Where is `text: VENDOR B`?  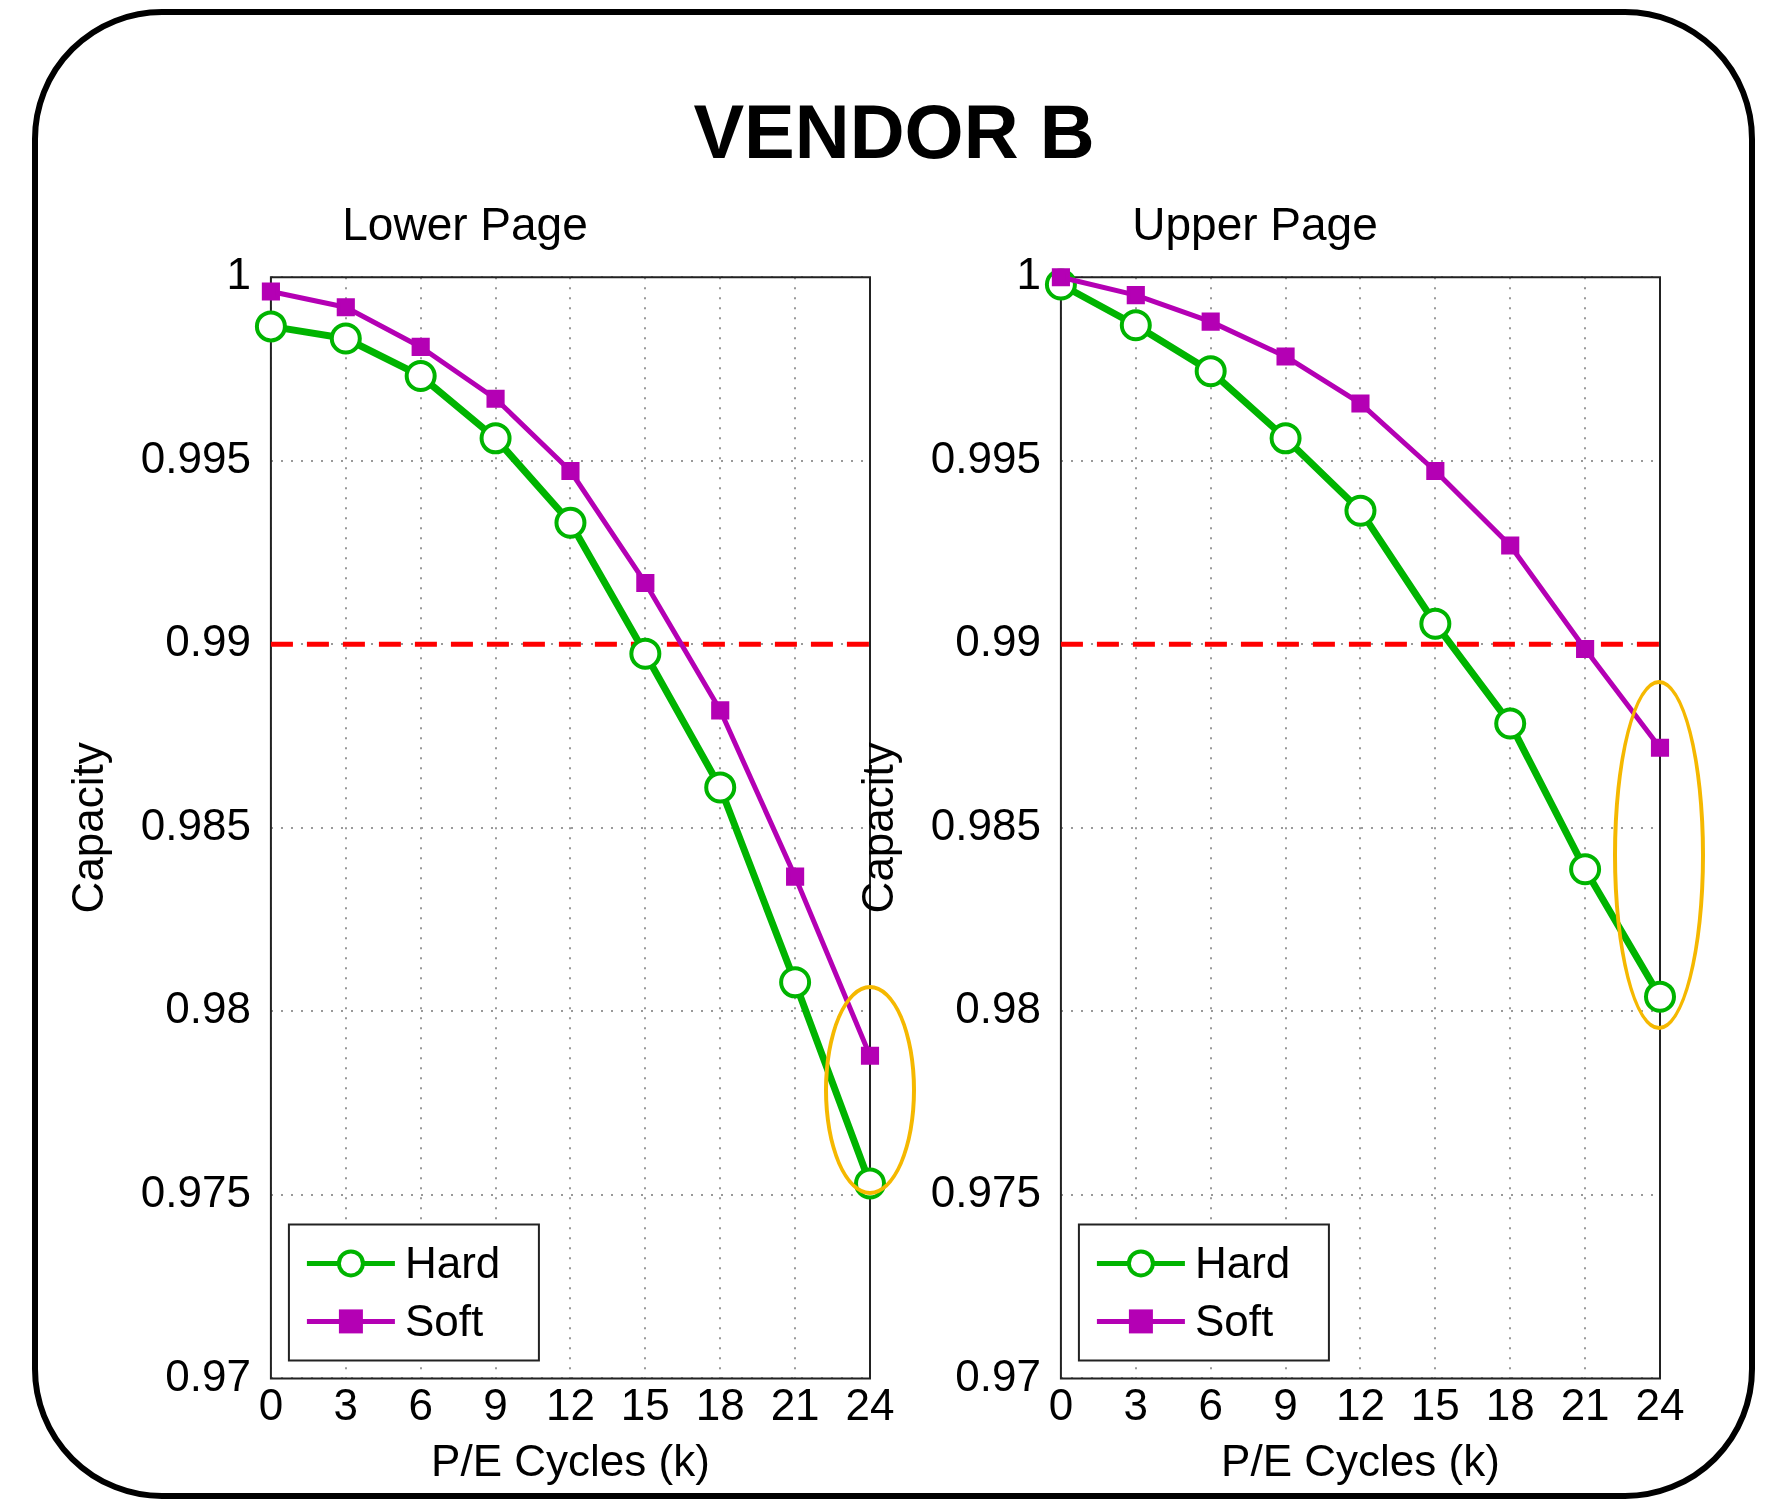
text: VENDOR B is located at coordinates (894, 131).